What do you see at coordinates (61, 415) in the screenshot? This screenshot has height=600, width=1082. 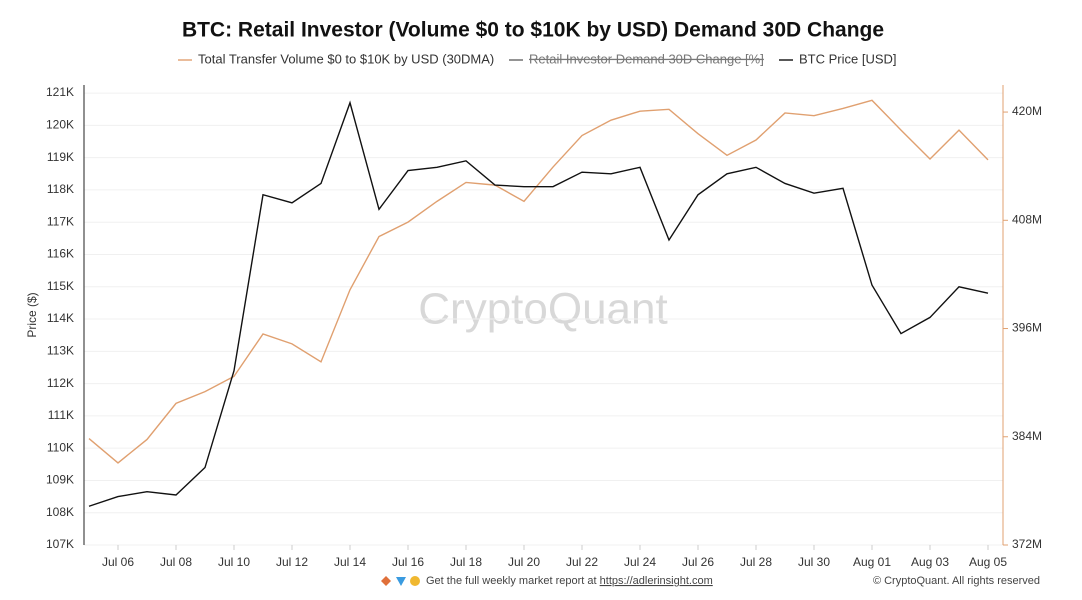 I see `y-tick-label: 111K` at bounding box center [61, 415].